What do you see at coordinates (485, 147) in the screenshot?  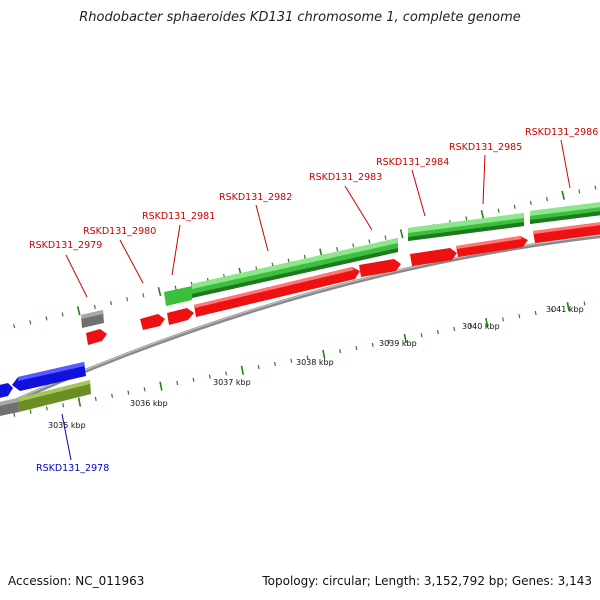 I see `gene-label-RSKD131_2985: RSKD131_2985` at bounding box center [485, 147].